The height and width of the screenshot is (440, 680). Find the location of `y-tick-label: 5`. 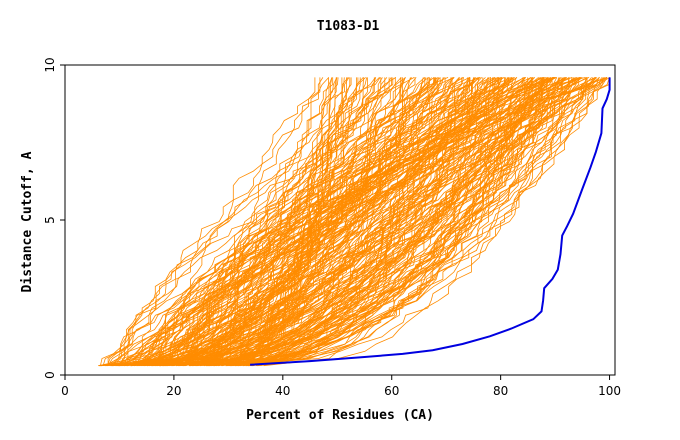

y-tick-label: 5 is located at coordinates (50, 220).